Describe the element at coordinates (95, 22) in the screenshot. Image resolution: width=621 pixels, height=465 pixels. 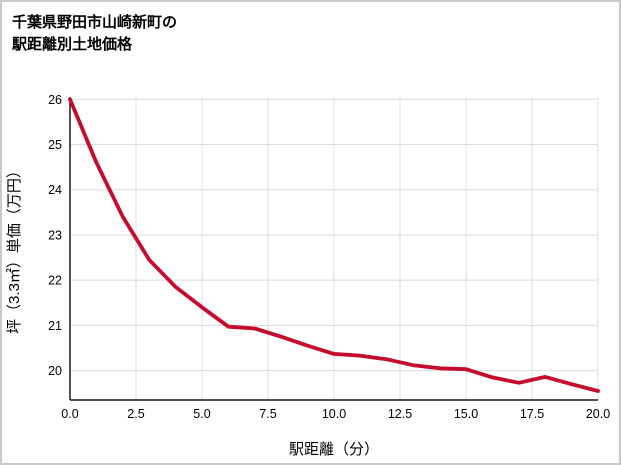
I see `chart-title-line1: 千葉県野田市山崎新町の` at that location.